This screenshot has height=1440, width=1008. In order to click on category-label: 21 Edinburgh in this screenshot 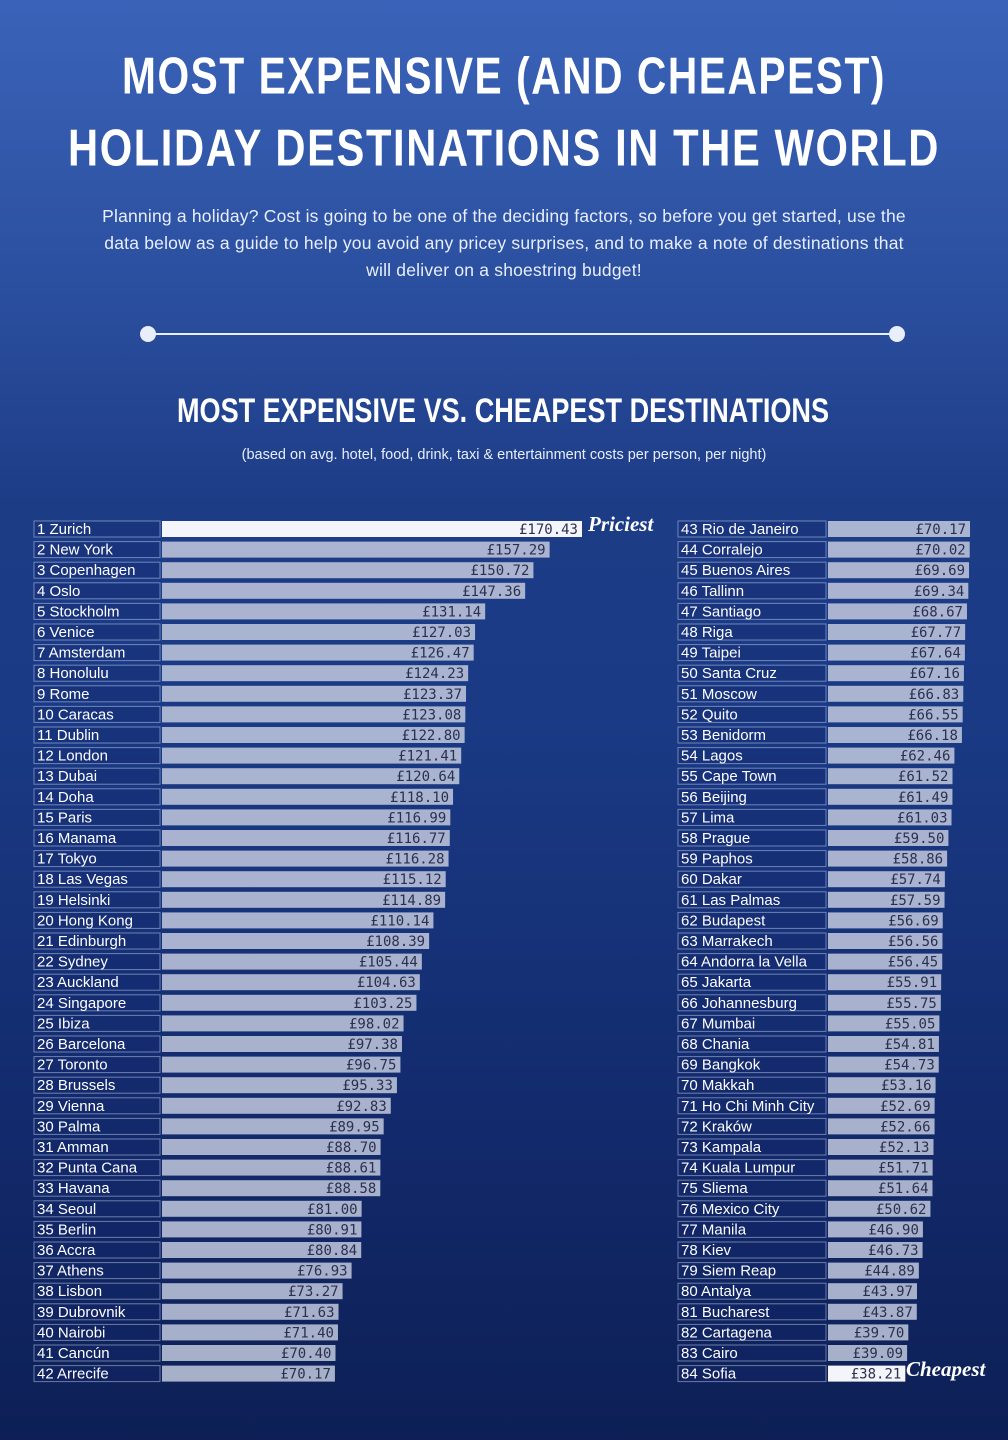, I will do `click(81, 941)`.